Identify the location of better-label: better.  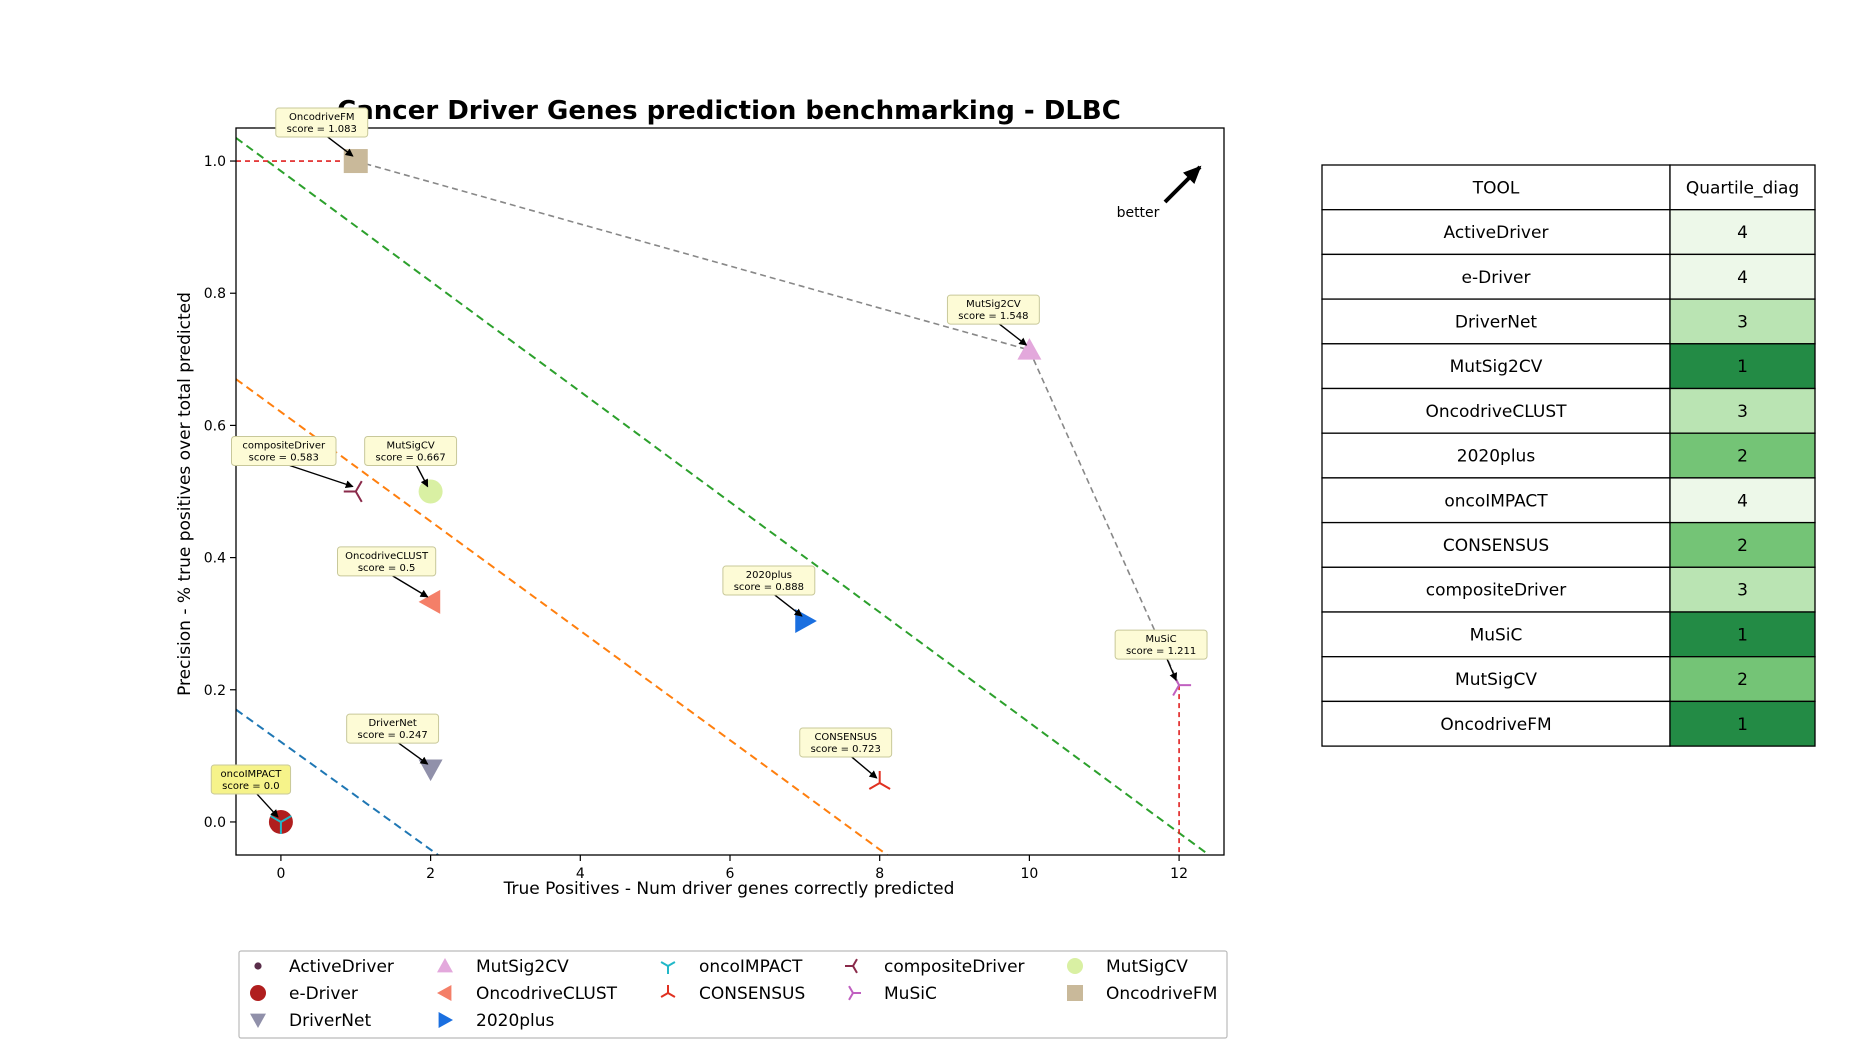
(1138, 213).